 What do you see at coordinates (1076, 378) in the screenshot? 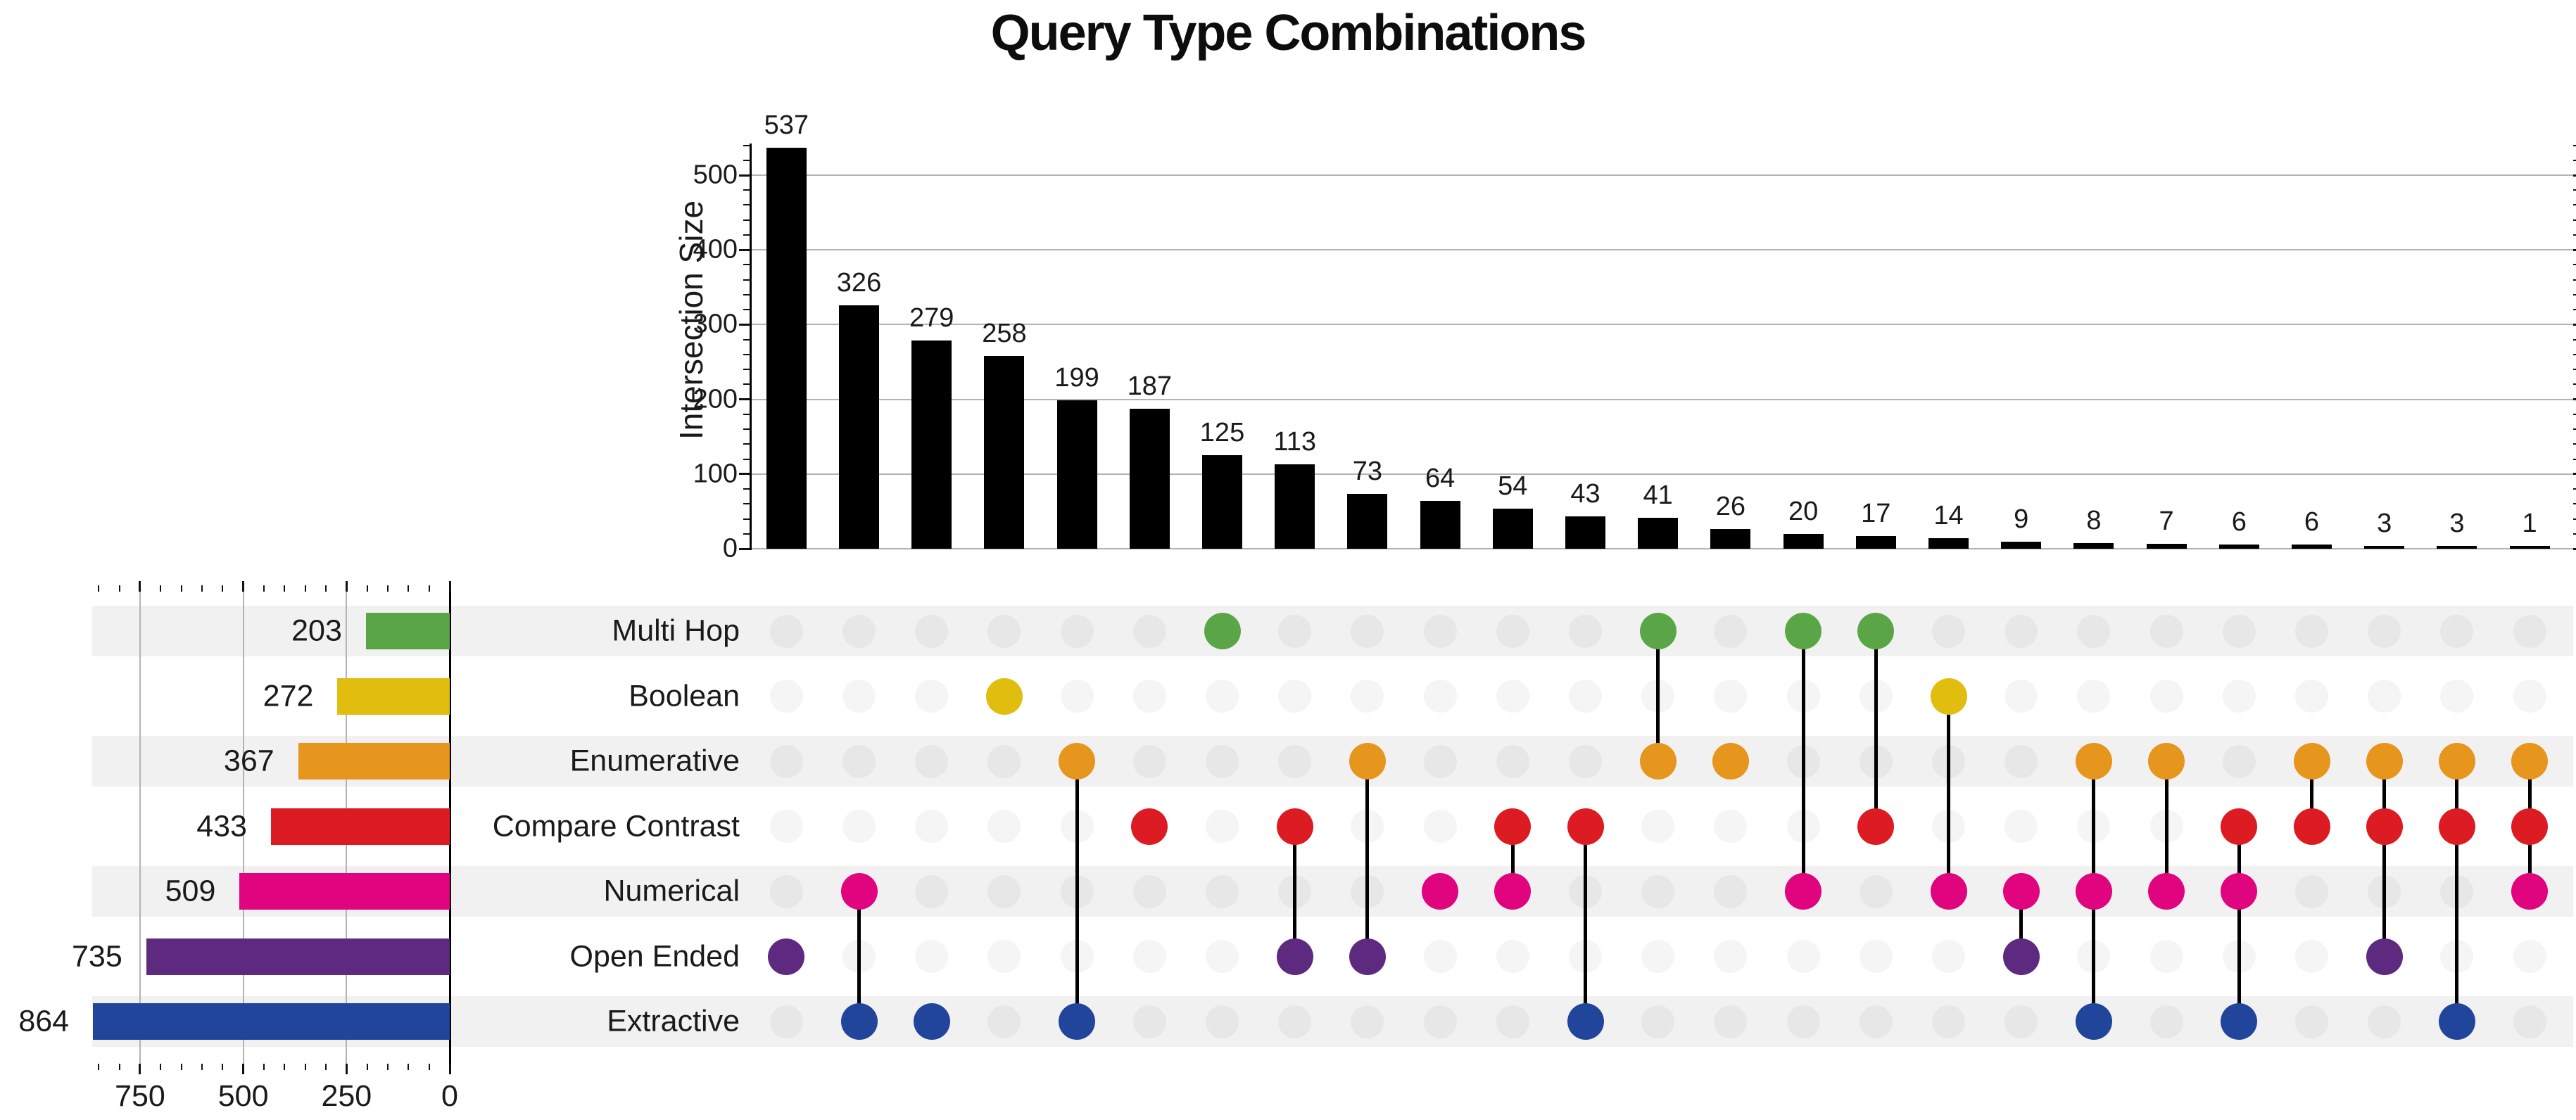
I see `intersection-value-label: 199` at bounding box center [1076, 378].